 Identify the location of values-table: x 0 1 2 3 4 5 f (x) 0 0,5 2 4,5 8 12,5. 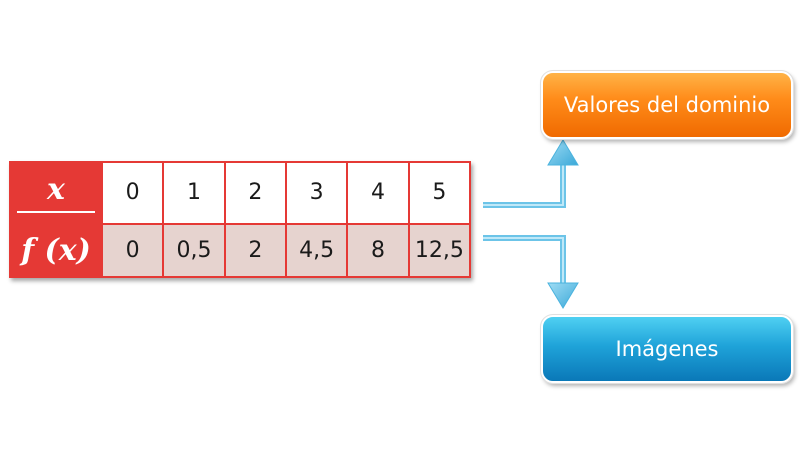
(240, 220).